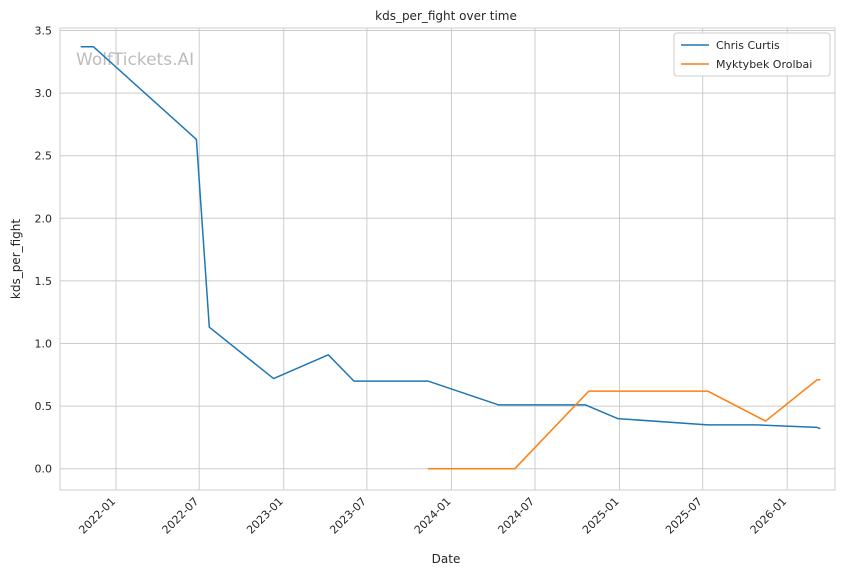 This screenshot has width=844, height=575. I want to click on y-tick-label: 1.5, so click(44, 281).